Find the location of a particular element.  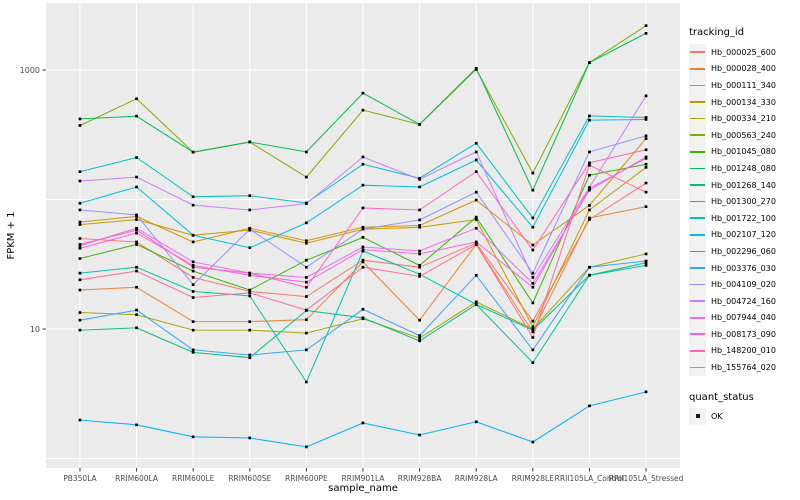

y-axis-title: FPKM + 1 is located at coordinates (11, 235).